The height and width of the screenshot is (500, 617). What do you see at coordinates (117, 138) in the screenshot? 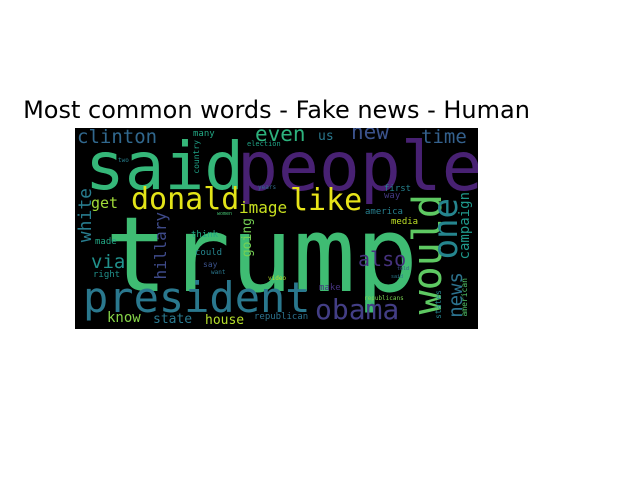
I see `word-clinton: clinton` at bounding box center [117, 138].